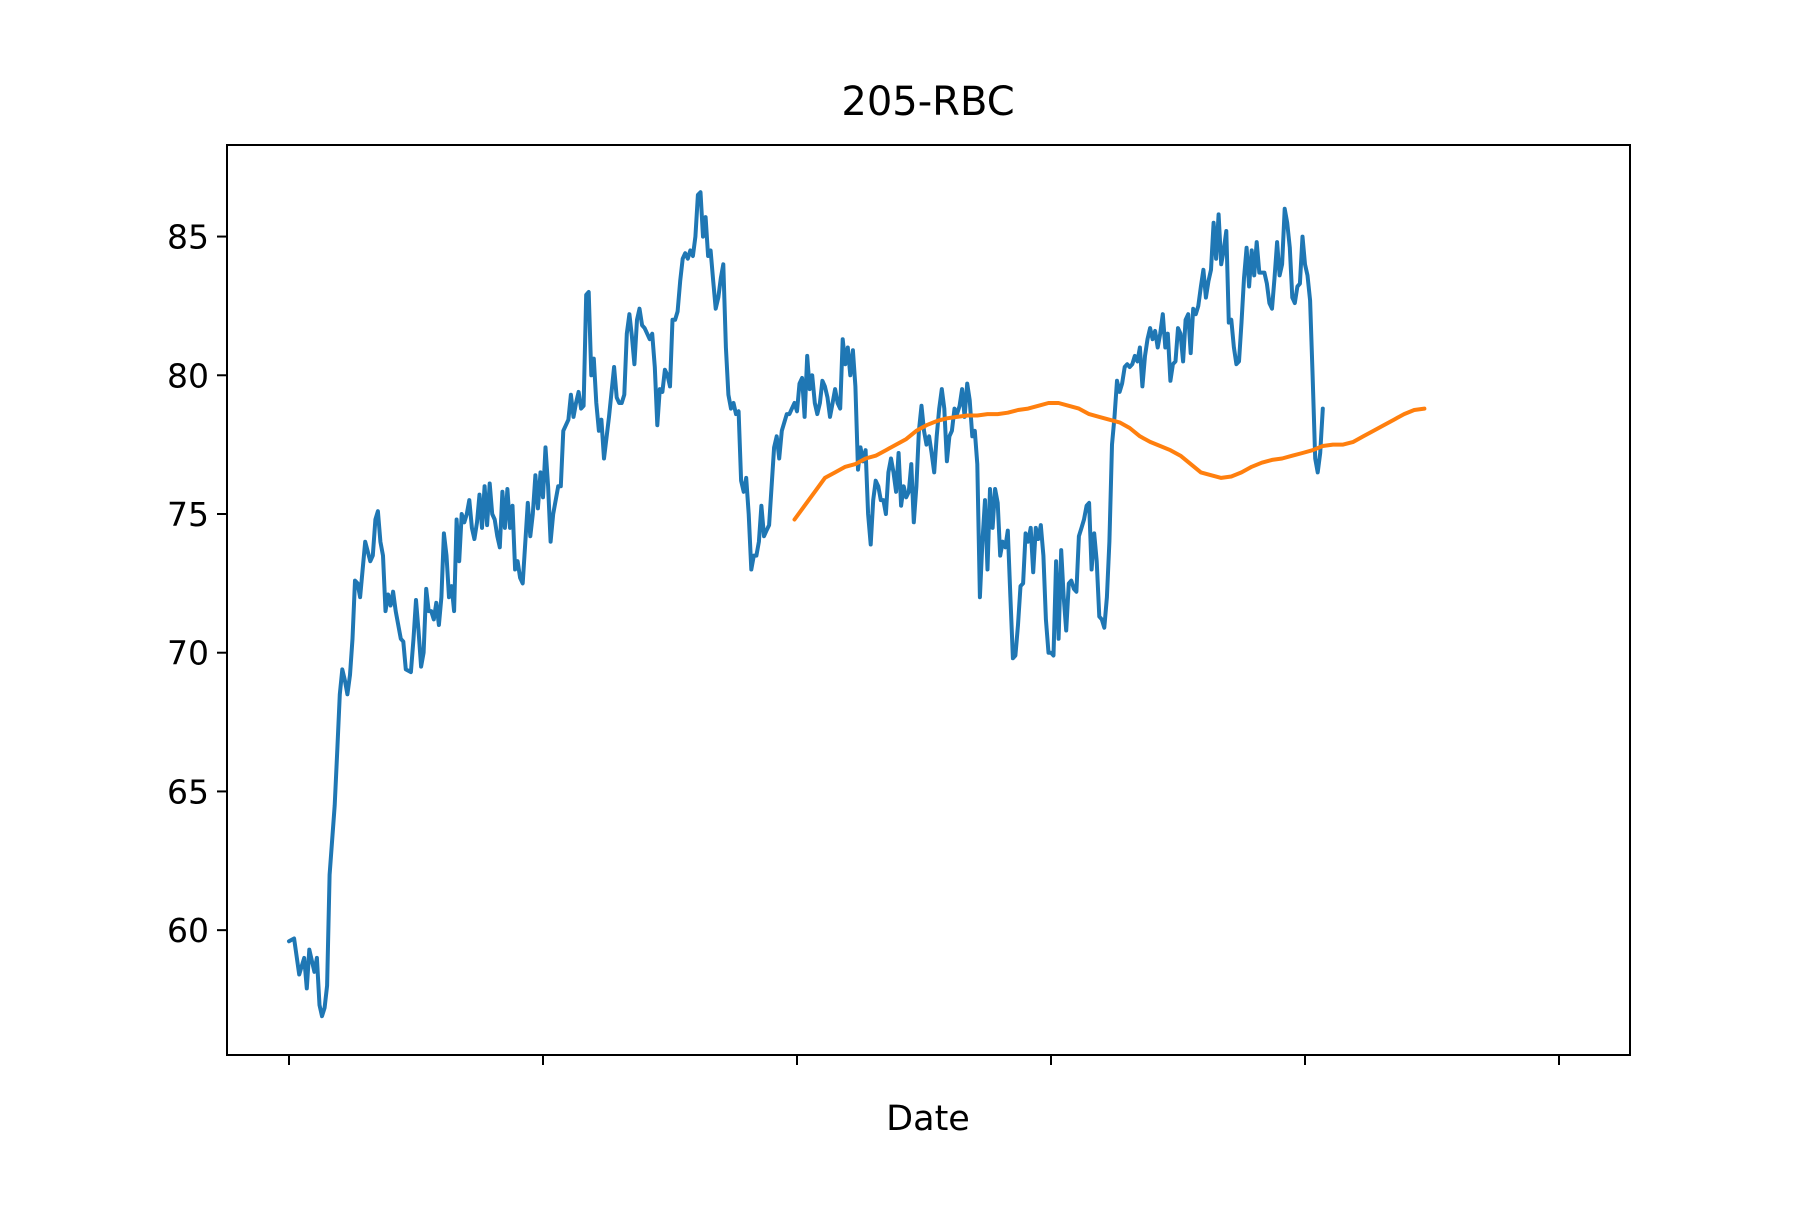 Image resolution: width=1800 pixels, height=1205 pixels. I want to click on y-tick-label: 85, so click(188, 237).